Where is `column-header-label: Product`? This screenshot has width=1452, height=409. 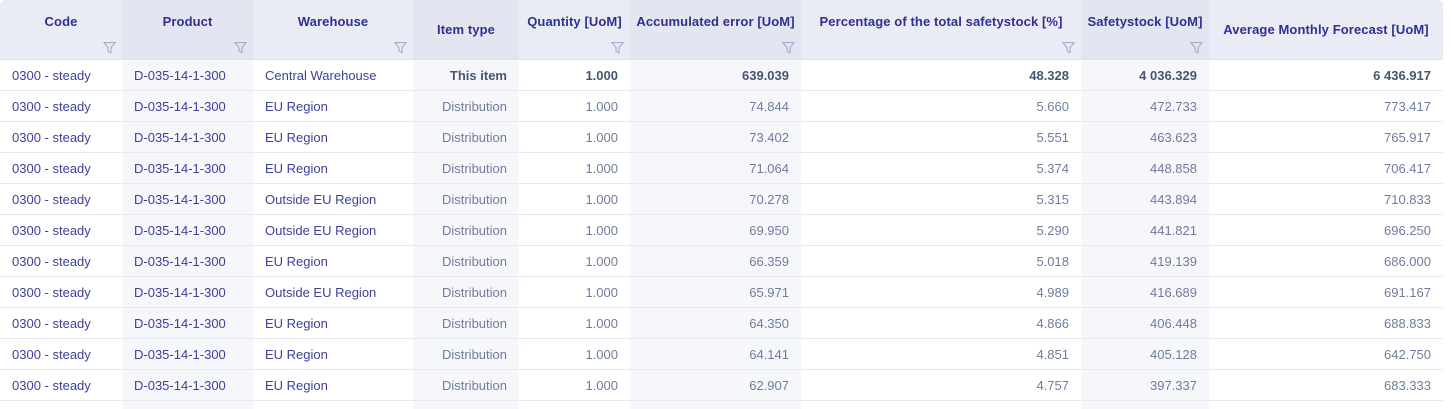 column-header-label: Product is located at coordinates (187, 21).